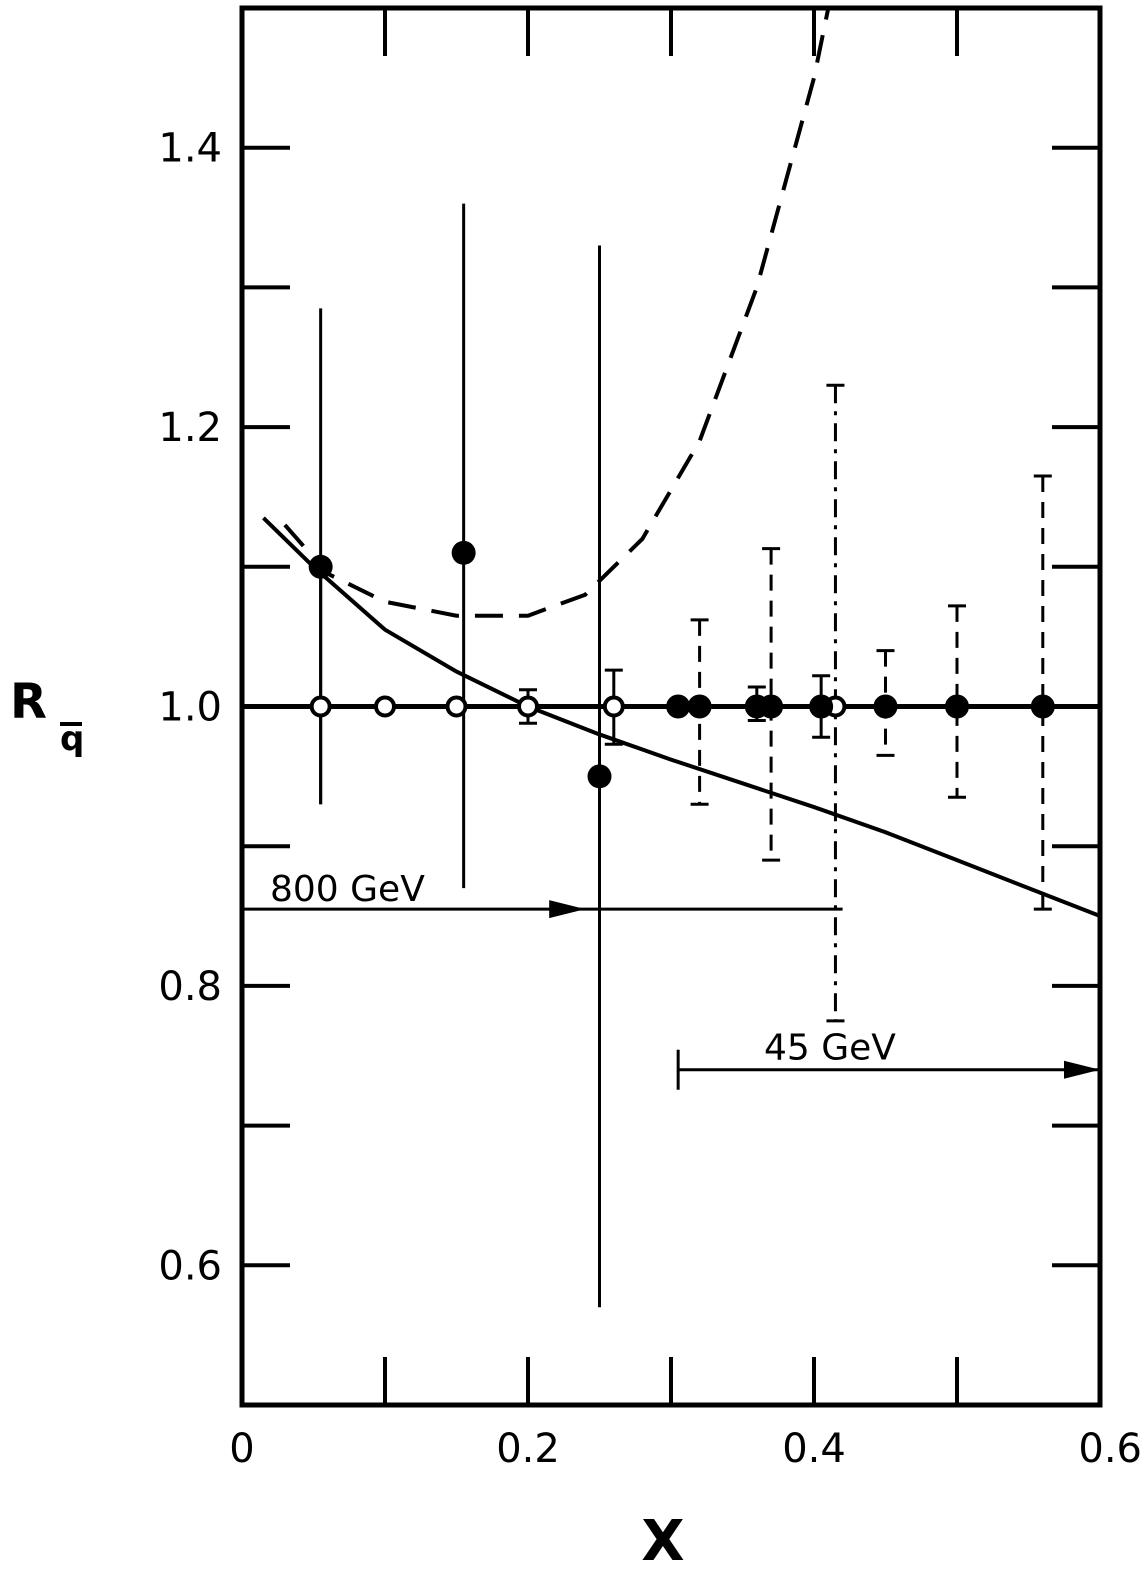 The image size is (1147, 1570). Describe the element at coordinates (1110, 1449) in the screenshot. I see `x-tick-label: 0.6` at that location.